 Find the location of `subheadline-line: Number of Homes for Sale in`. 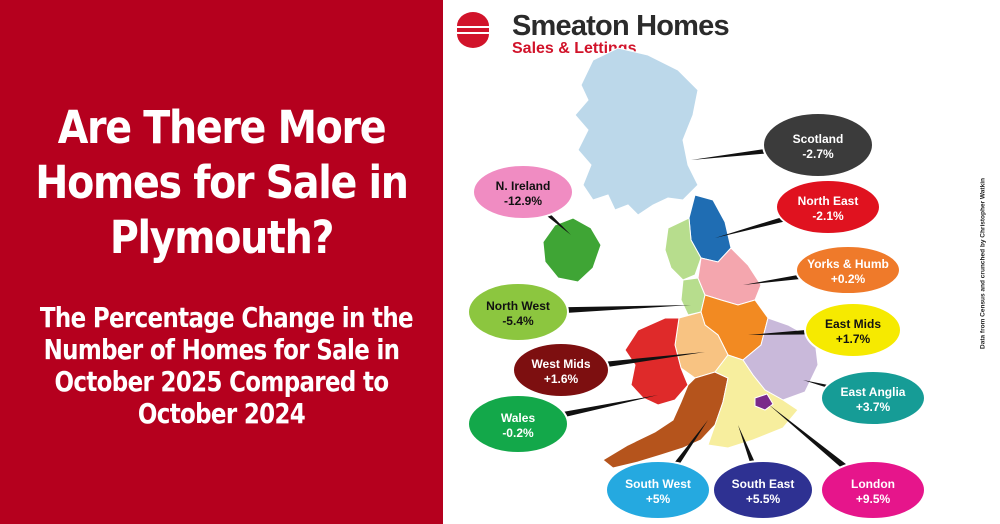

subheadline-line: Number of Homes for Sale in is located at coordinates (221, 349).